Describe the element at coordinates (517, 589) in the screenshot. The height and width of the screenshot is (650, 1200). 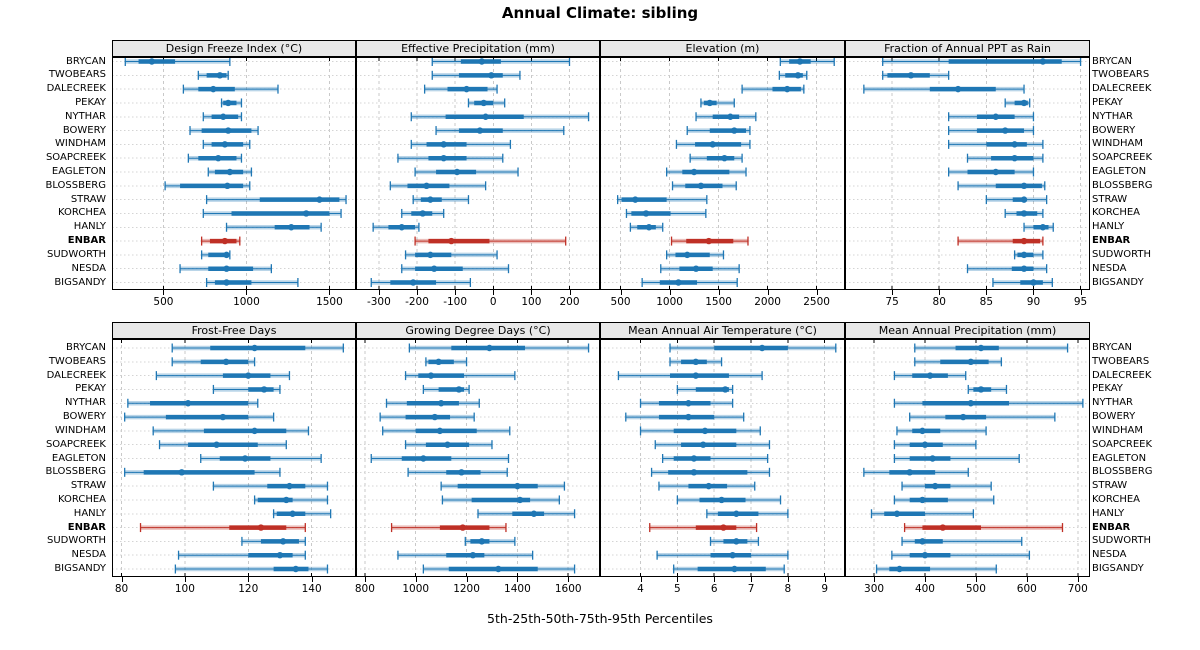
I see `axis-tick-label: 1400` at that location.